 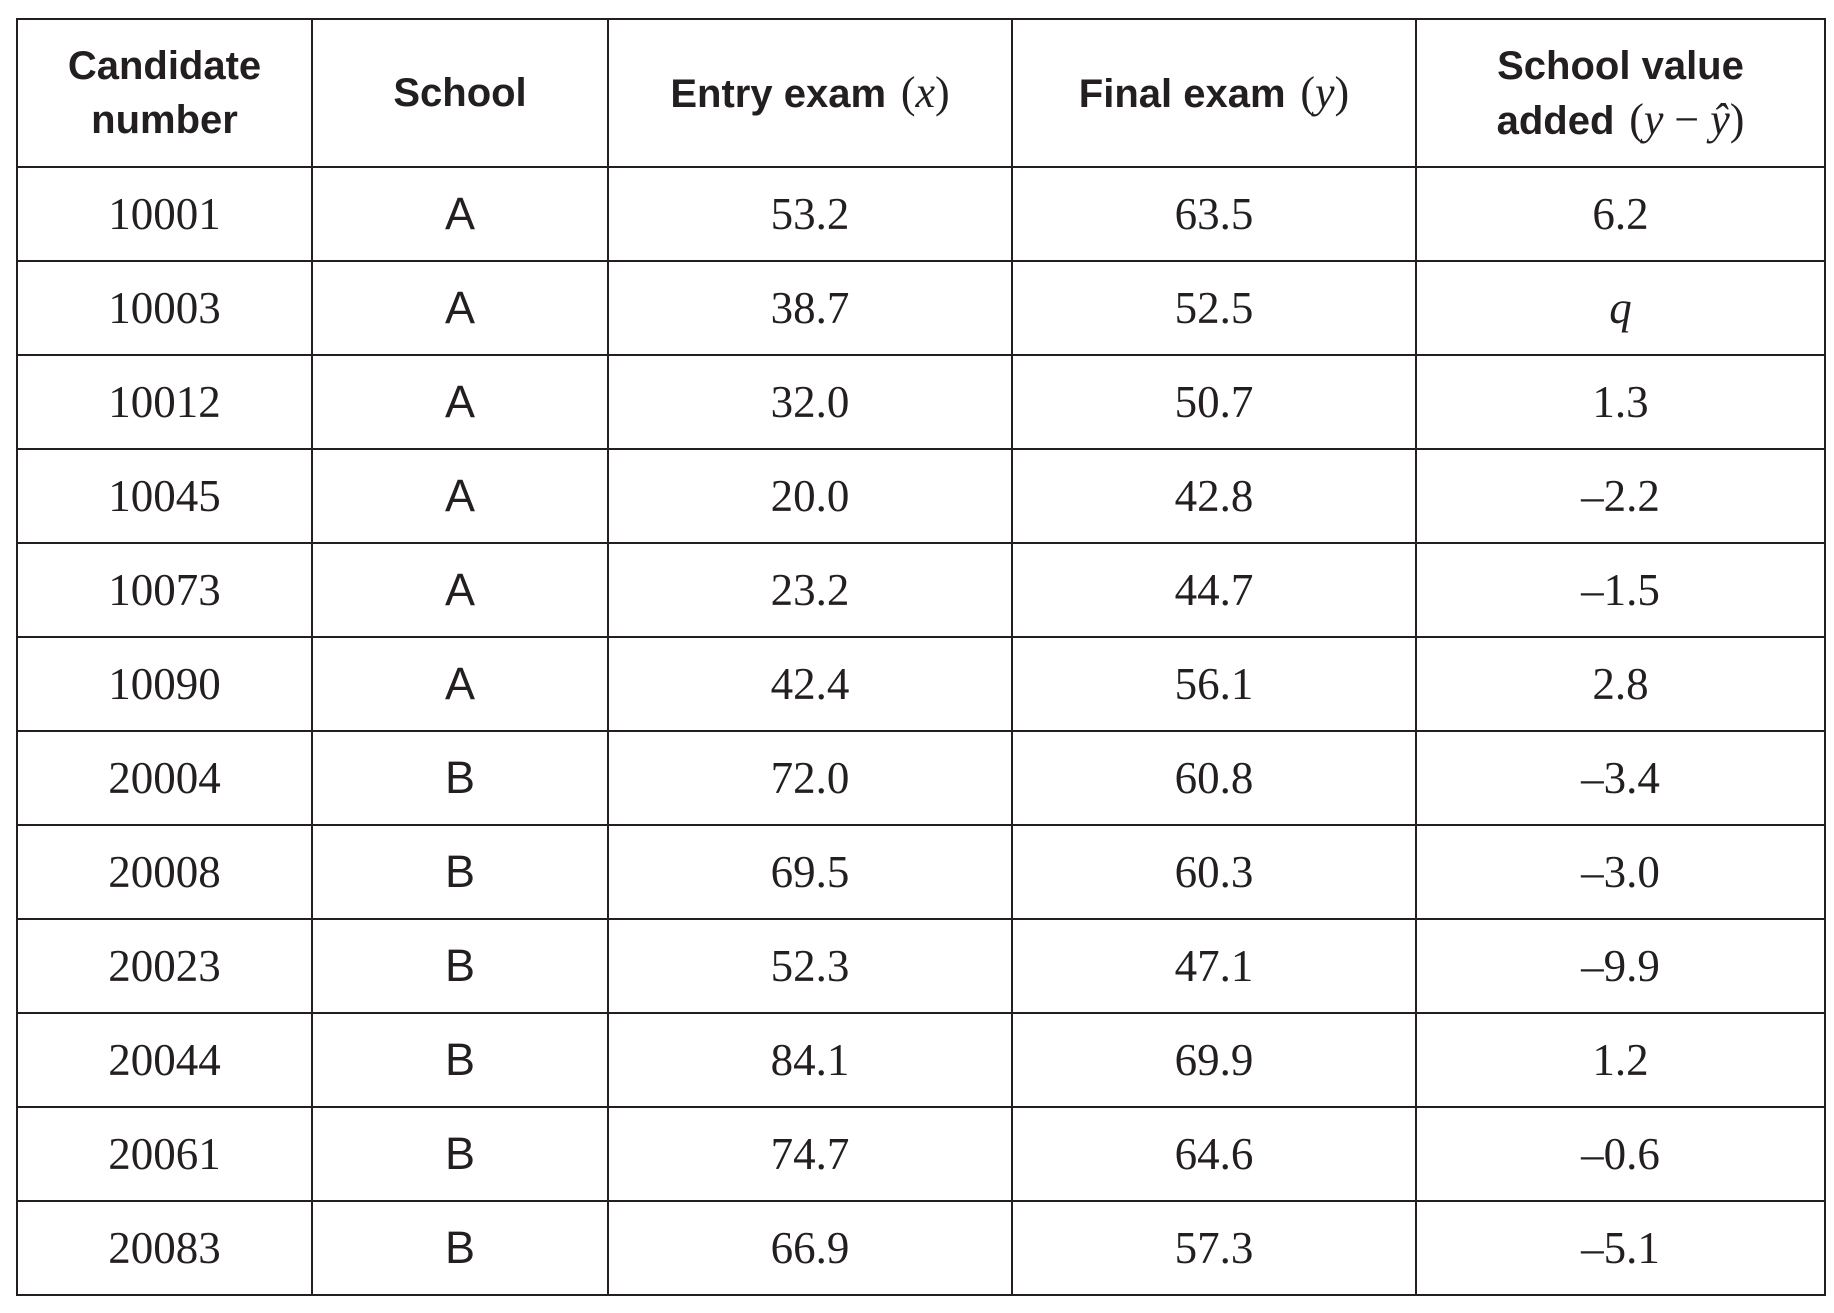 I want to click on cell-final-exam: 47.1, so click(x=1214, y=966).